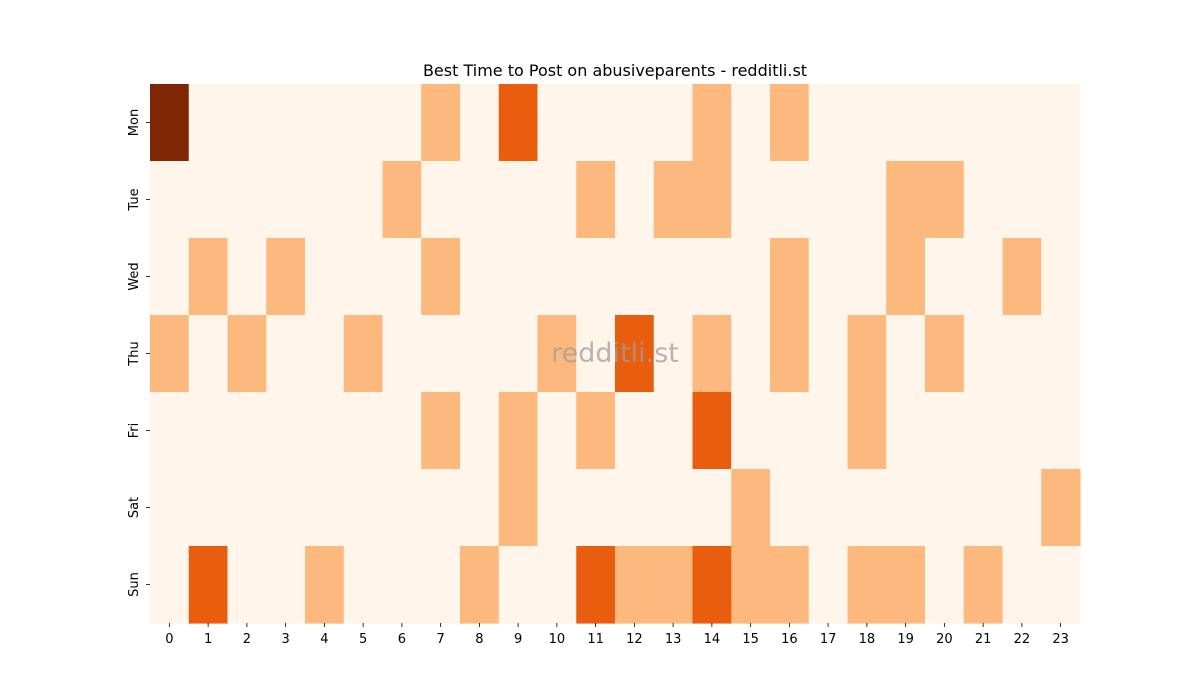 The width and height of the screenshot is (1200, 700). Describe the element at coordinates (247, 639) in the screenshot. I see `x-tick-label: 2` at that location.